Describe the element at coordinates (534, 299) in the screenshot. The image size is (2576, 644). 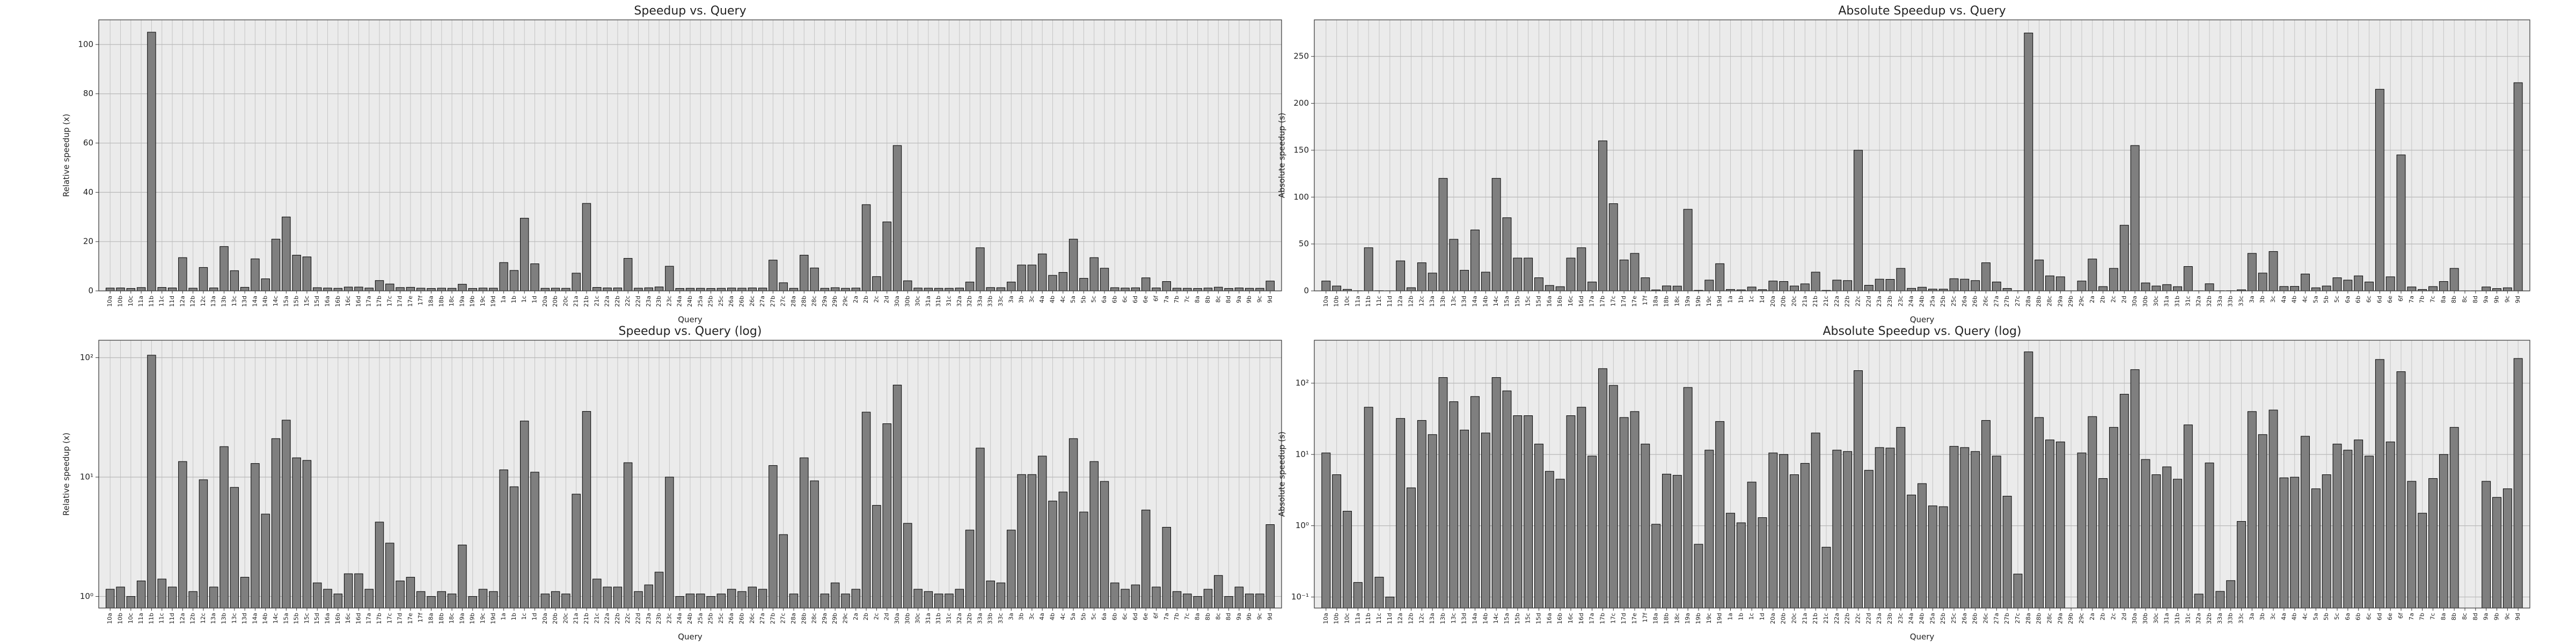
I see `x-tick-label: 1d` at that location.